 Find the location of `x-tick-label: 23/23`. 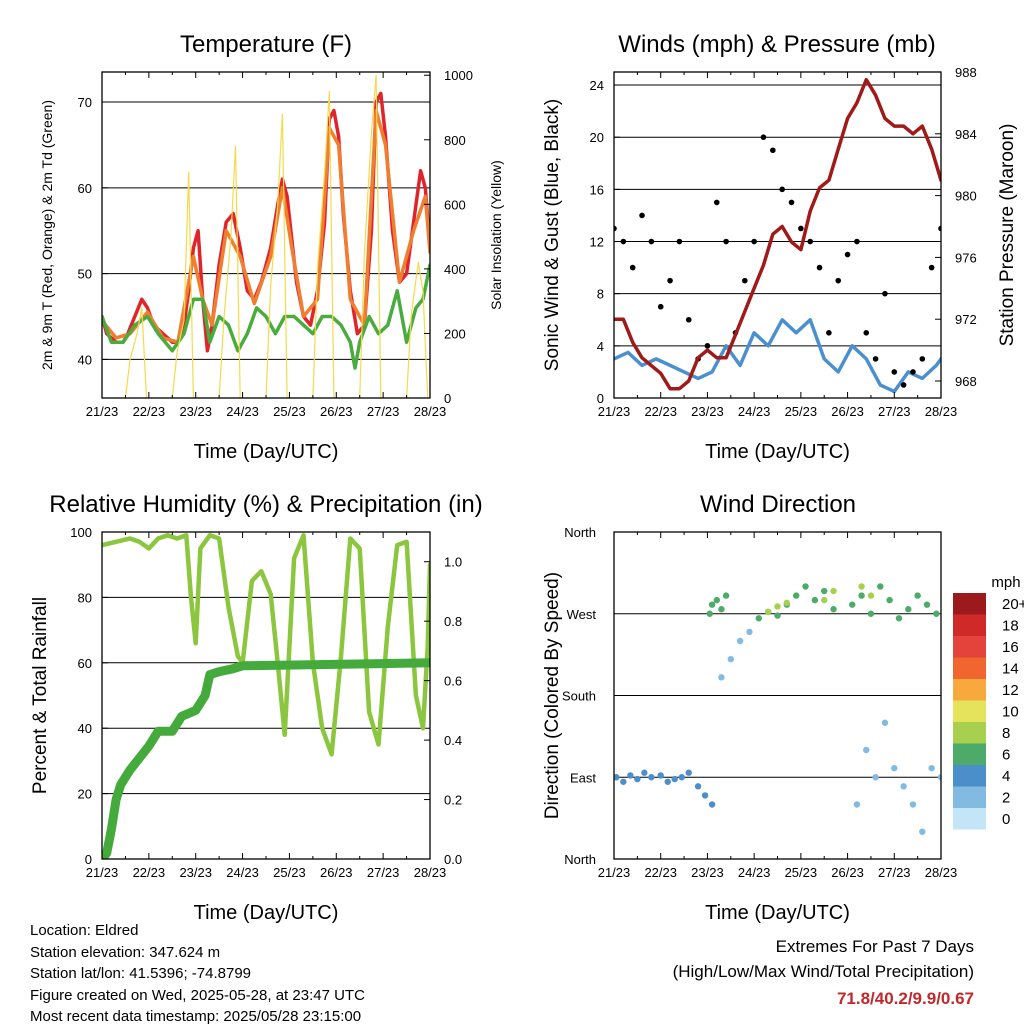

x-tick-label: 23/23 is located at coordinates (195, 411).